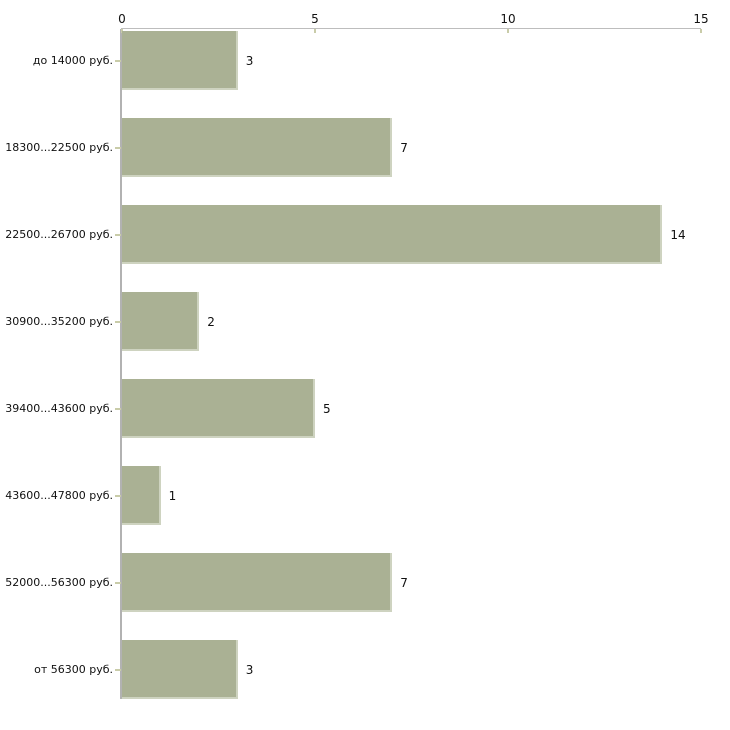  Describe the element at coordinates (59, 234) in the screenshot. I see `category-label: 22500...26700 руб.` at that location.